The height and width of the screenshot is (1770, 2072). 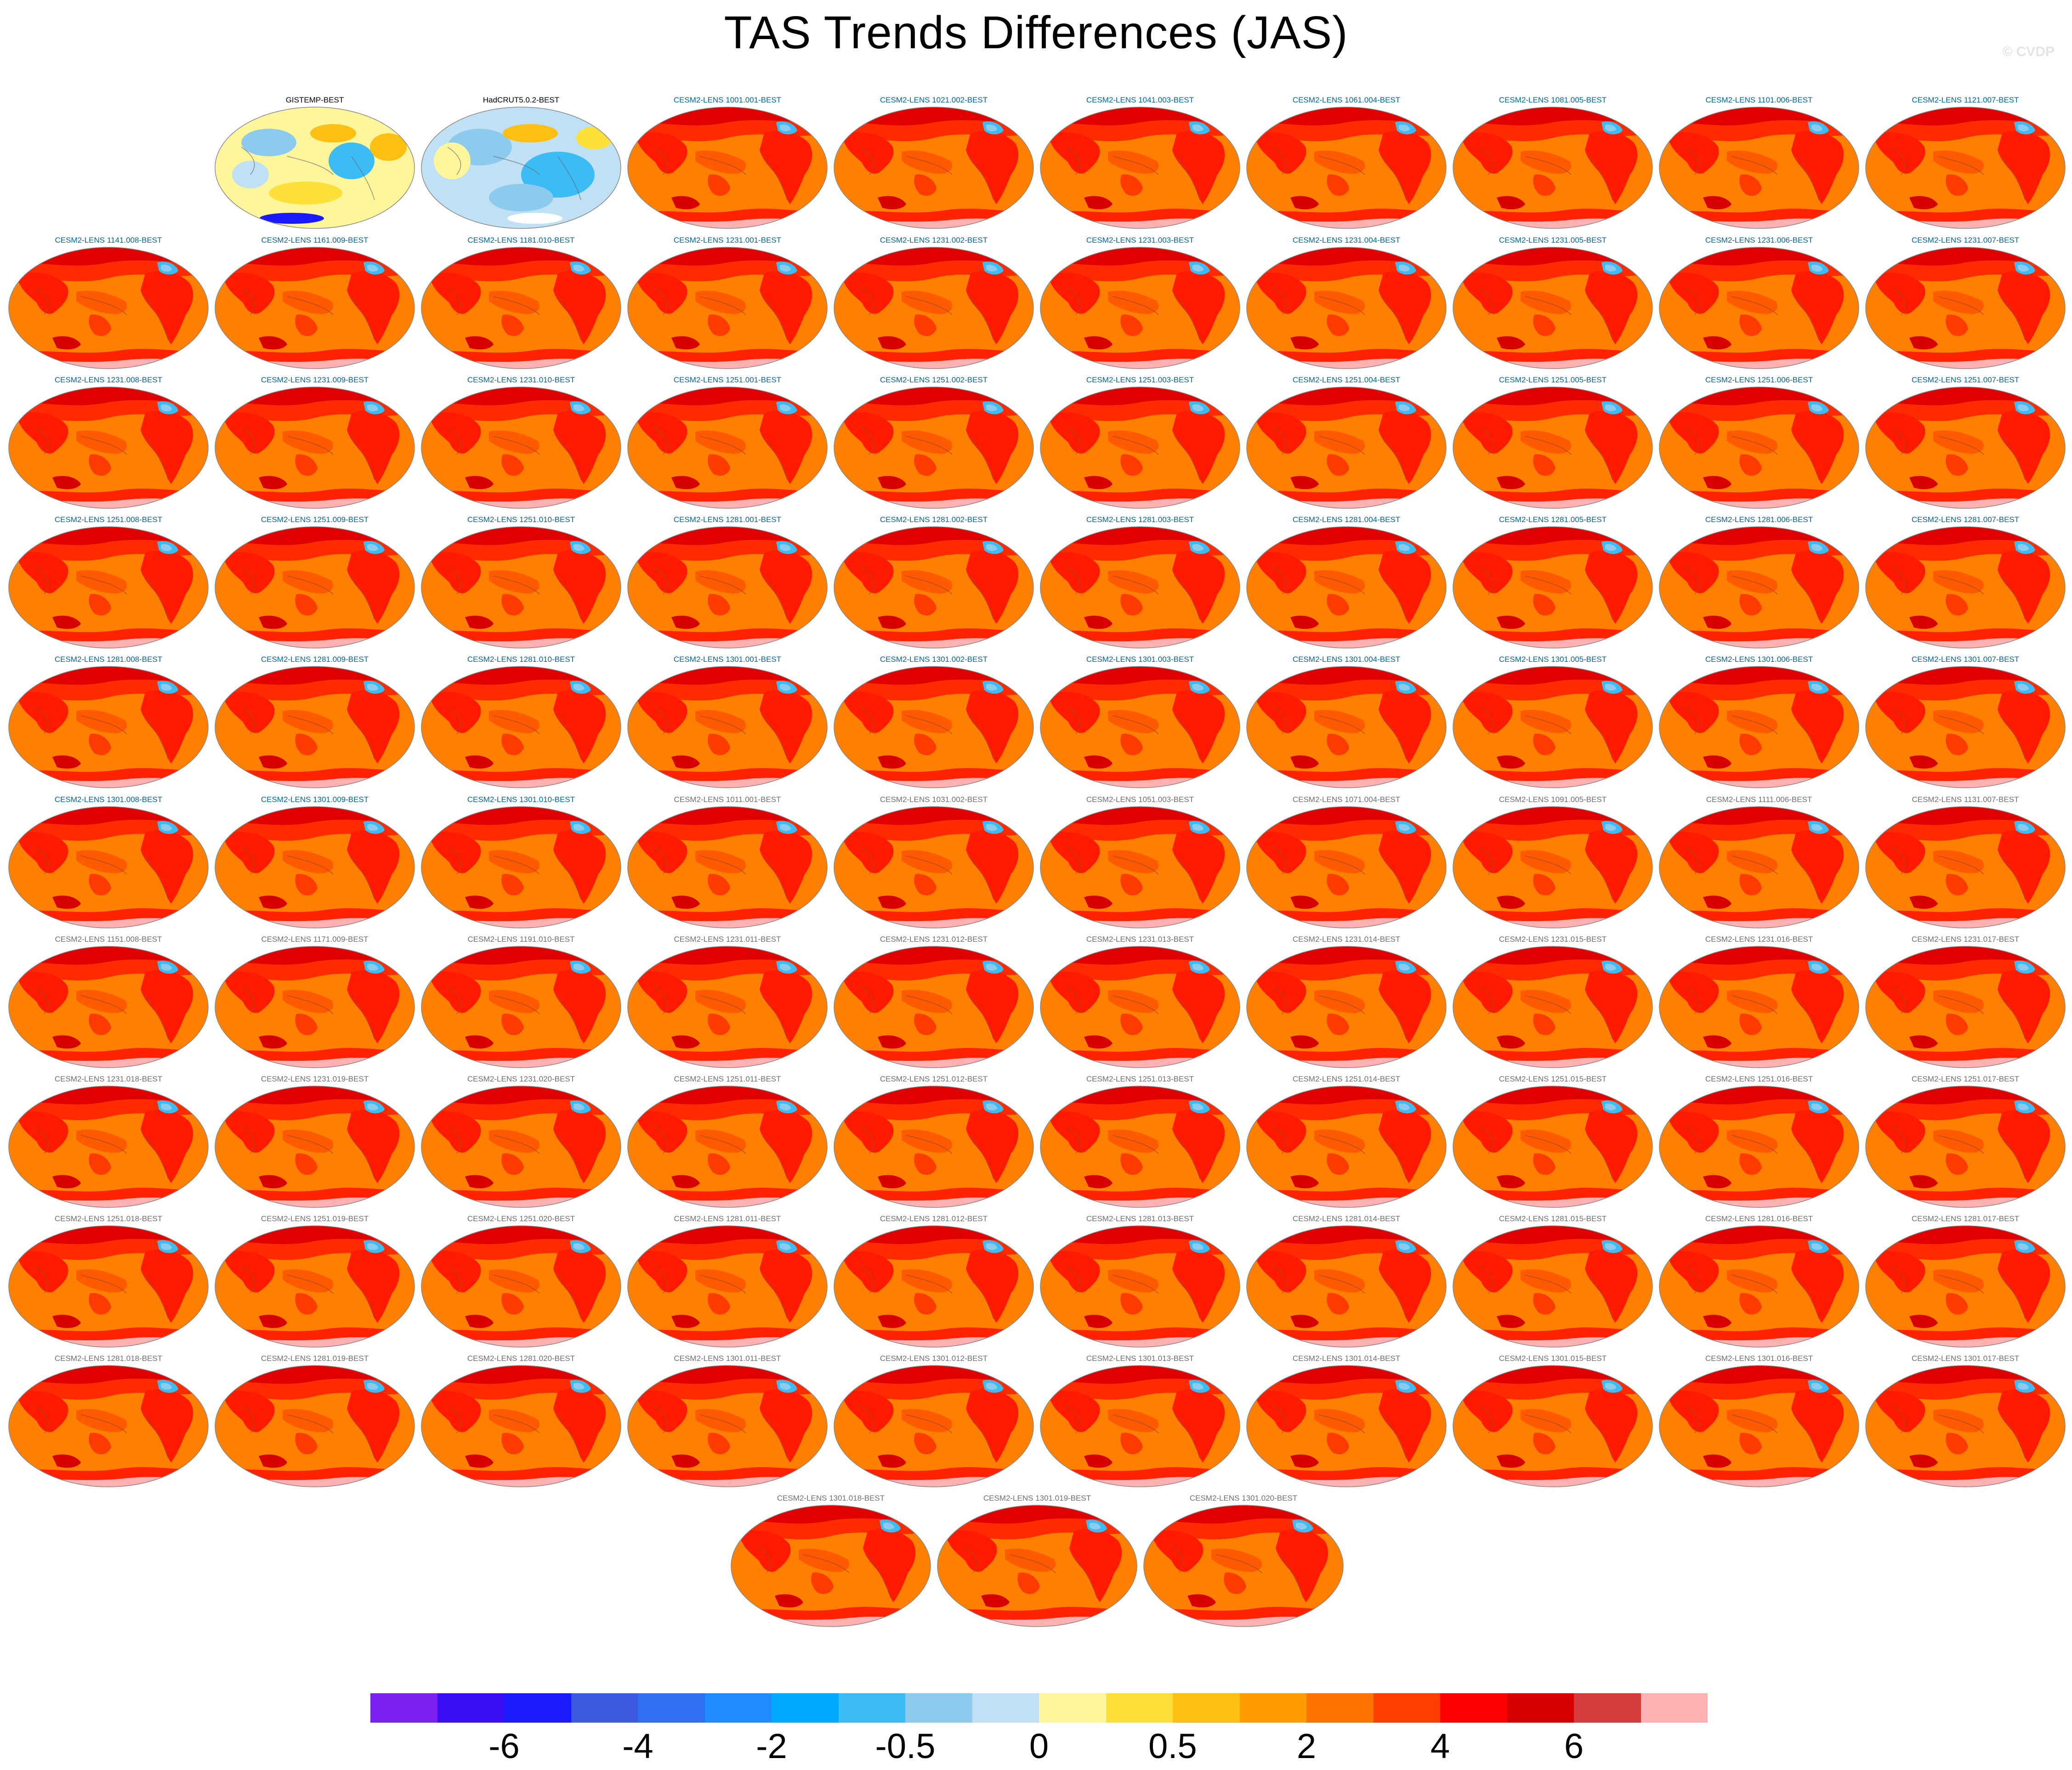 I want to click on colorbar-tick-label: 6, so click(x=1574, y=1746).